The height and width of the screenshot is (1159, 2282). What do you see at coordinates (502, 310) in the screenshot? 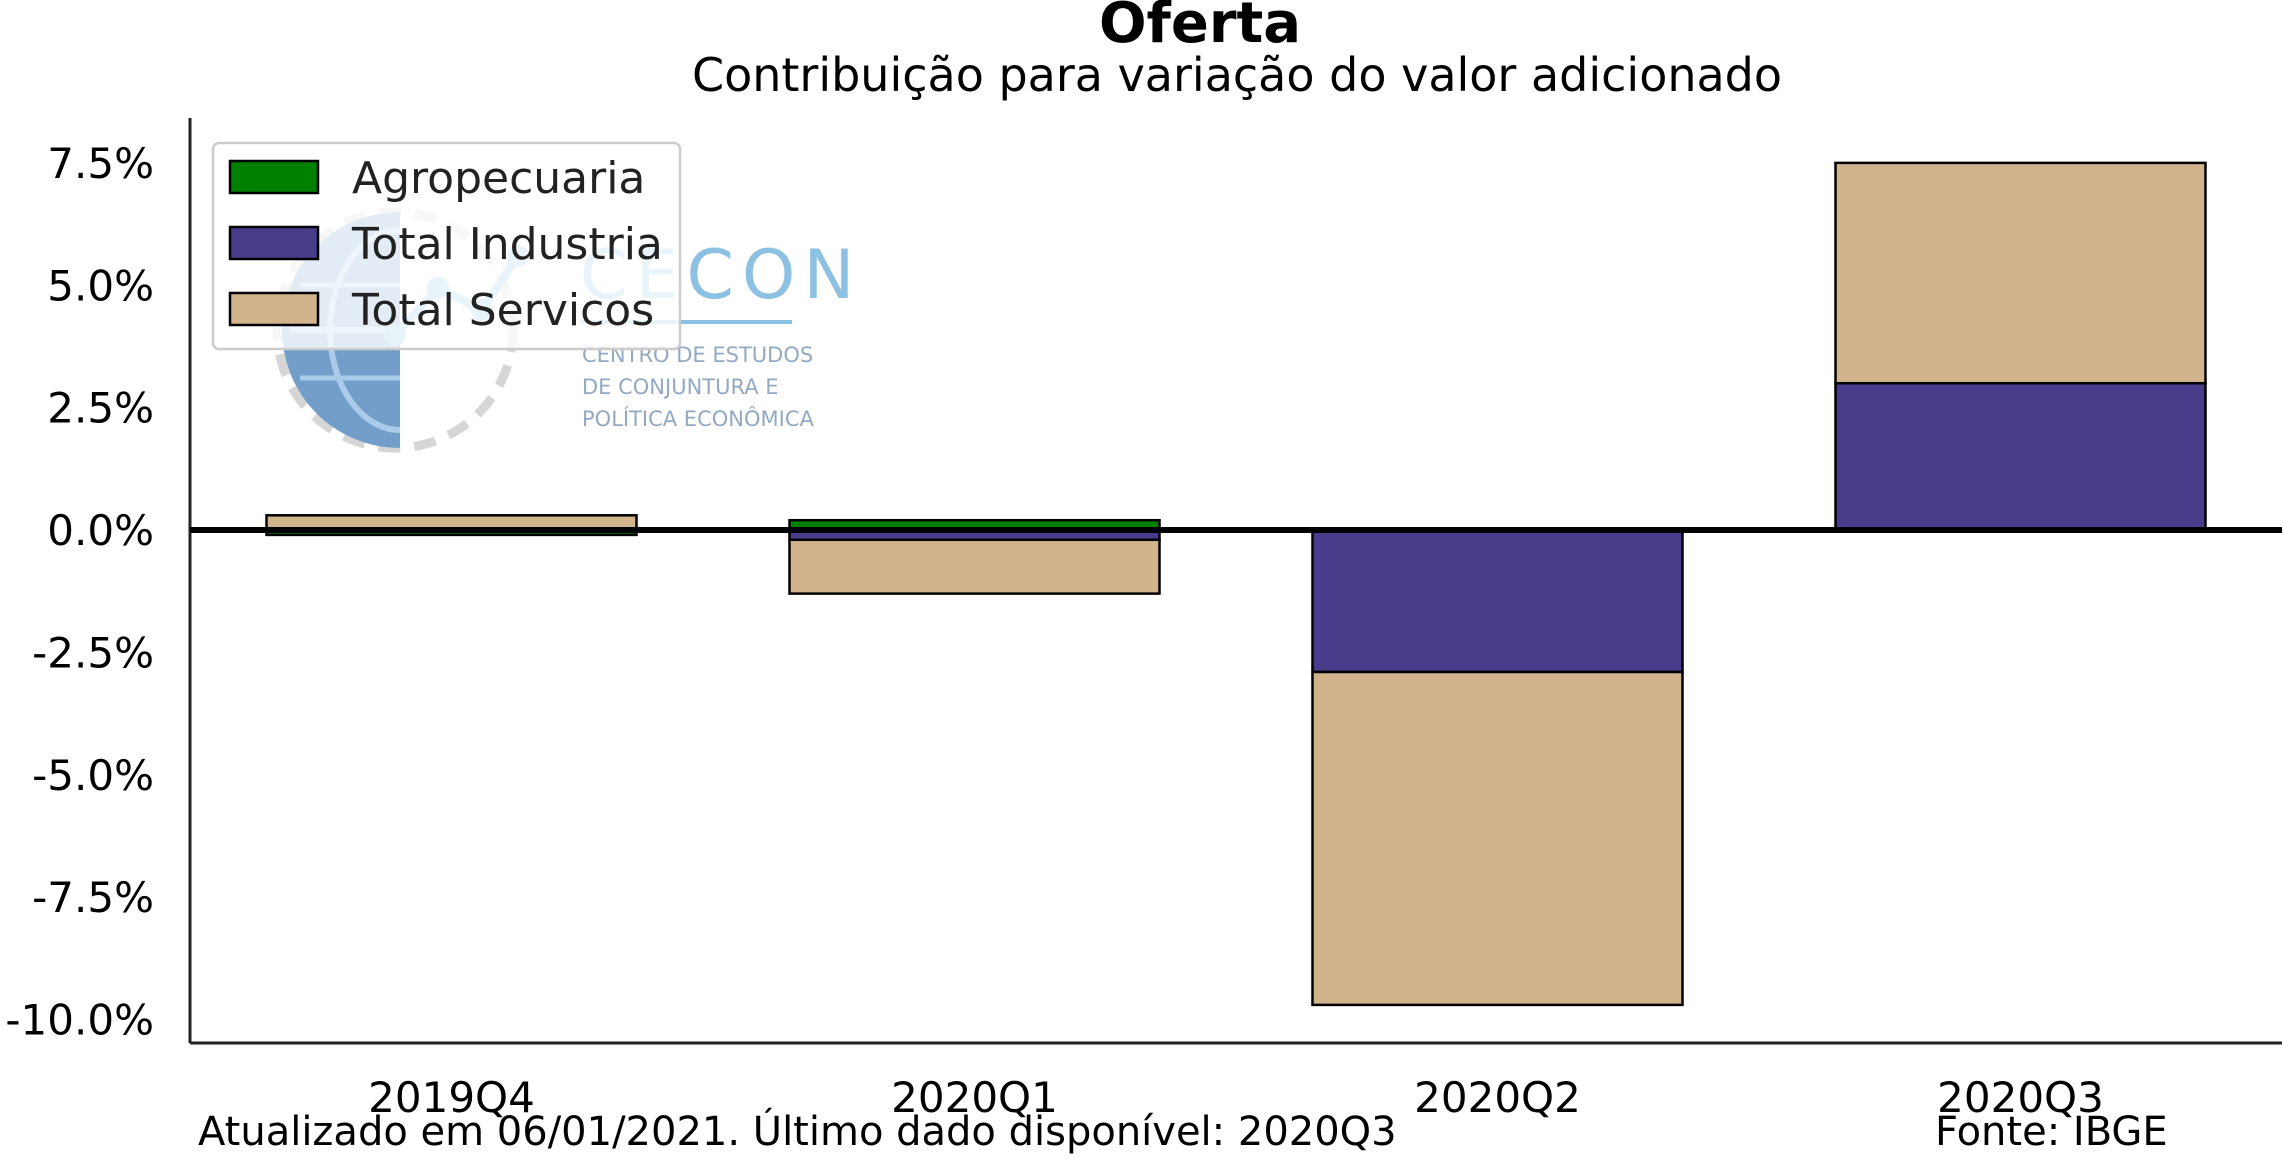
I see `legend-label: Total Servicos` at bounding box center [502, 310].